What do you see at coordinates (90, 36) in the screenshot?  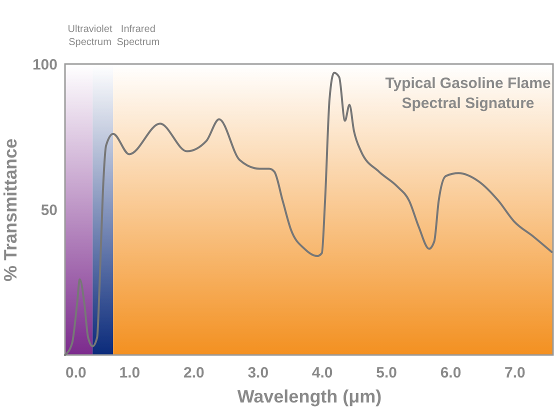 I see `band-label: Ultraviolet Spectrum` at bounding box center [90, 36].